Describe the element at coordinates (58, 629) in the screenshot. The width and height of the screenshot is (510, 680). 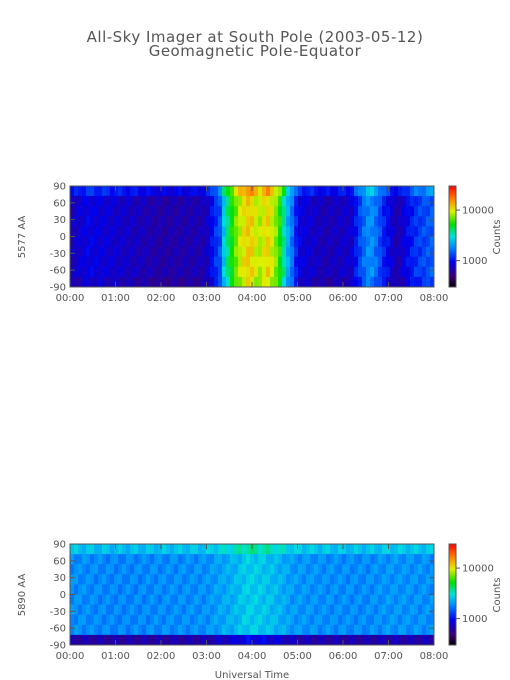
I see `y-tick-label: -60` at that location.